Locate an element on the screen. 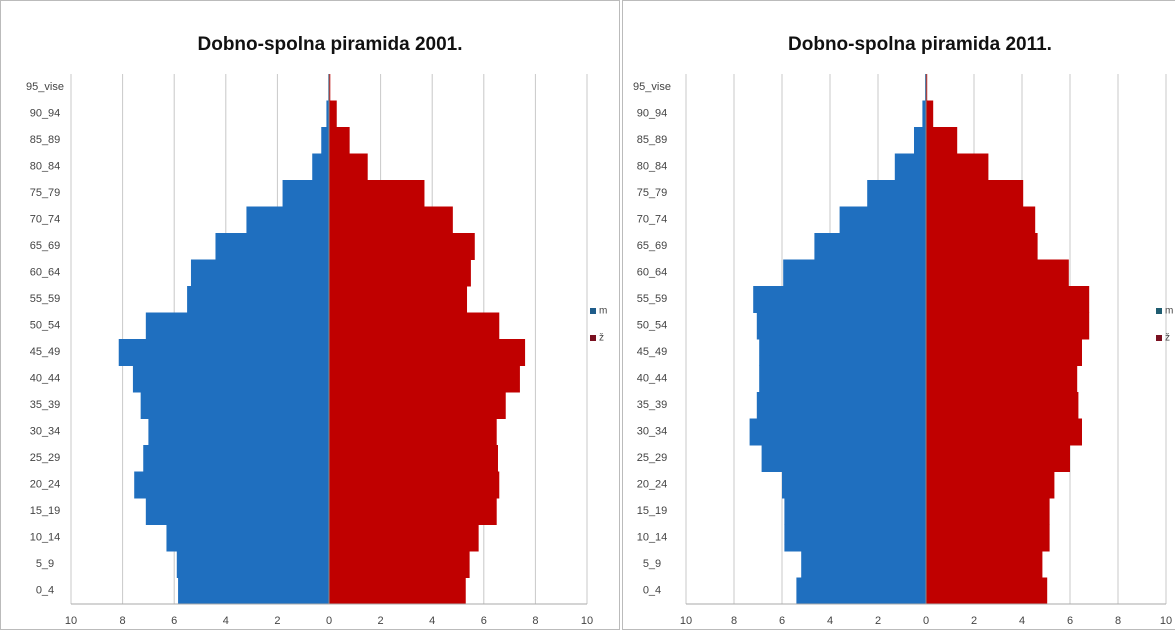 The image size is (1175, 630). legend-label: ž is located at coordinates (601, 338).